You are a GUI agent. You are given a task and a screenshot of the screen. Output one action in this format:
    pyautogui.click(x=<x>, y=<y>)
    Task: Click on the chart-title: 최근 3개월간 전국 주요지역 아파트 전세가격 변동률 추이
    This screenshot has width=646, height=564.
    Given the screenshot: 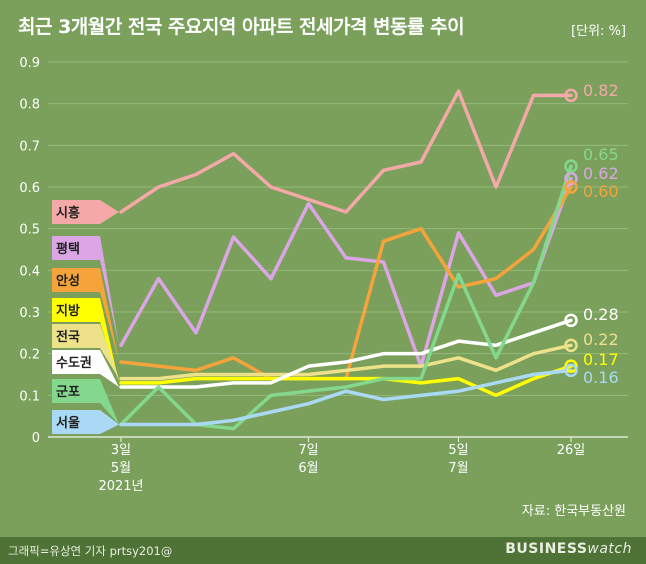 What is the action you would take?
    pyautogui.click(x=241, y=27)
    